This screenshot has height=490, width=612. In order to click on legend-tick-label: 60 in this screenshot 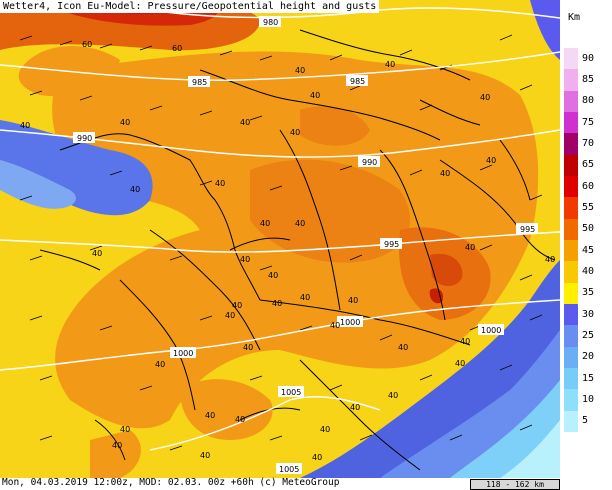, I will do `click(588, 186)`.